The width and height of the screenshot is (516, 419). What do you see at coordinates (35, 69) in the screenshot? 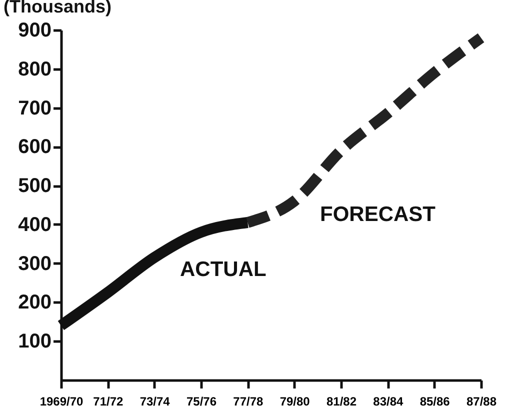
I see `y-tick-label: 800` at bounding box center [35, 69].